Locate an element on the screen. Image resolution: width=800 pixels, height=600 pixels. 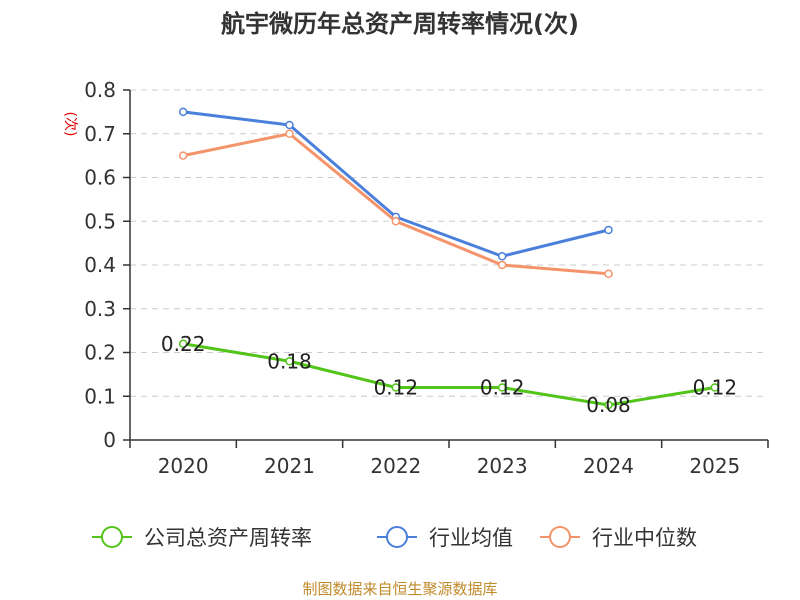
data-label: 0.22 is located at coordinates (183, 344).